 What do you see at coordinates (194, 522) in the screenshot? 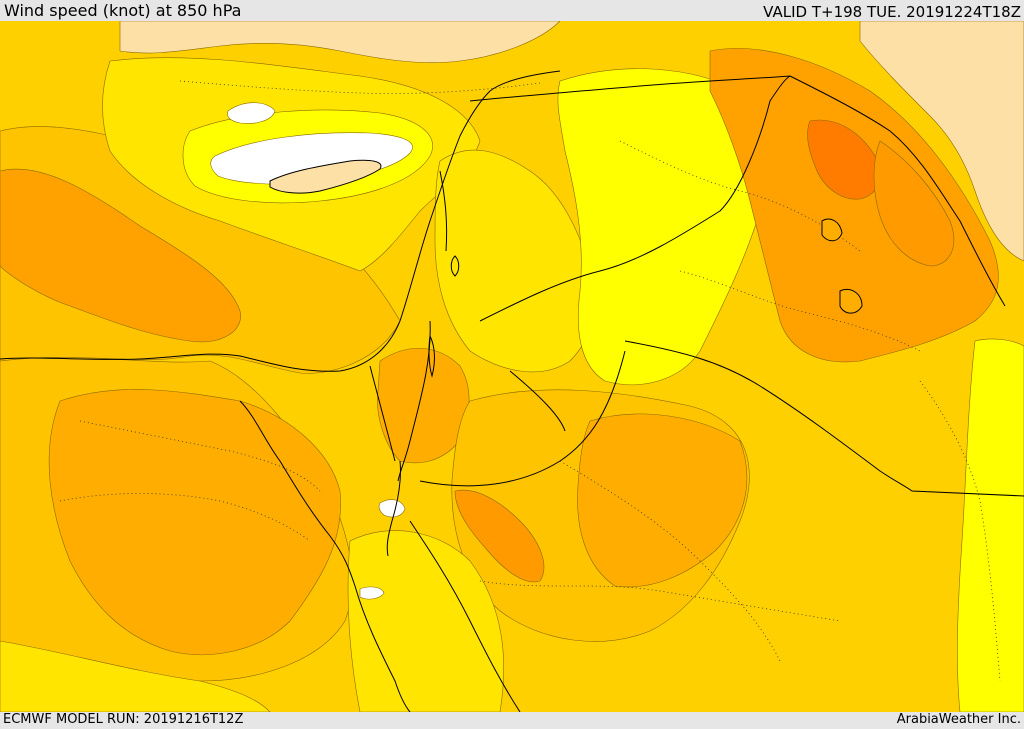
I see `field-orange-sinai` at bounding box center [194, 522].